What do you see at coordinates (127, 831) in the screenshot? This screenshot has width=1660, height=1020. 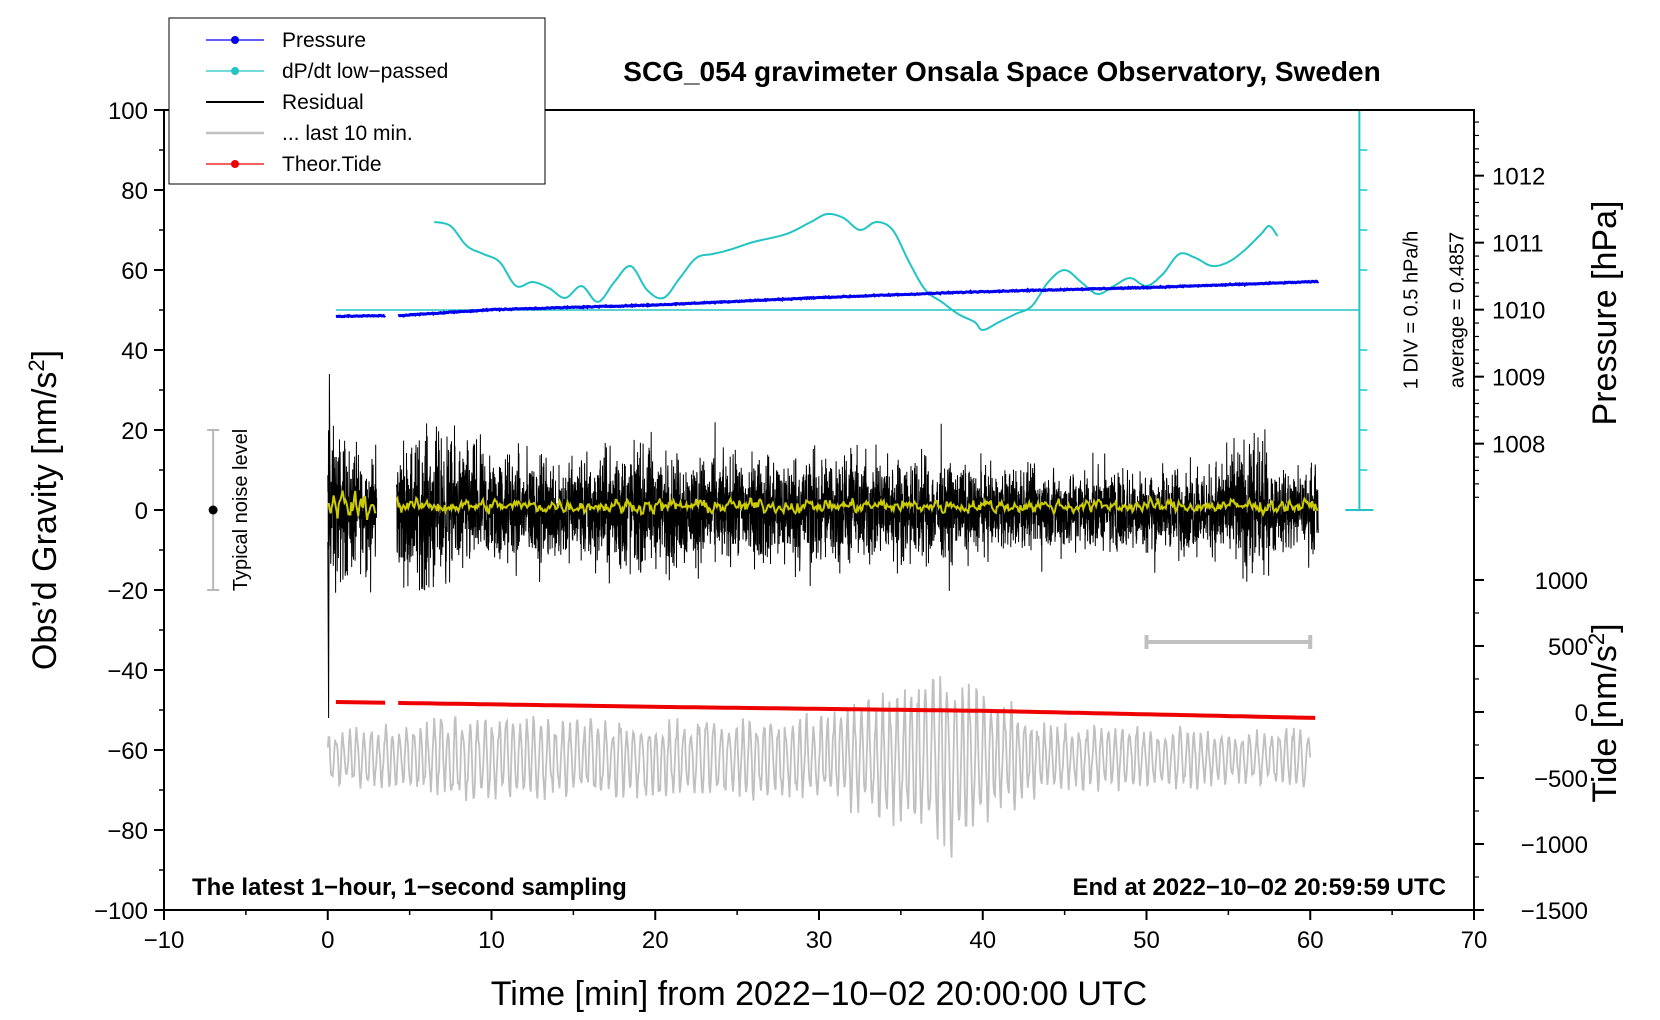 I see `y-tick-label: −80` at bounding box center [127, 831].